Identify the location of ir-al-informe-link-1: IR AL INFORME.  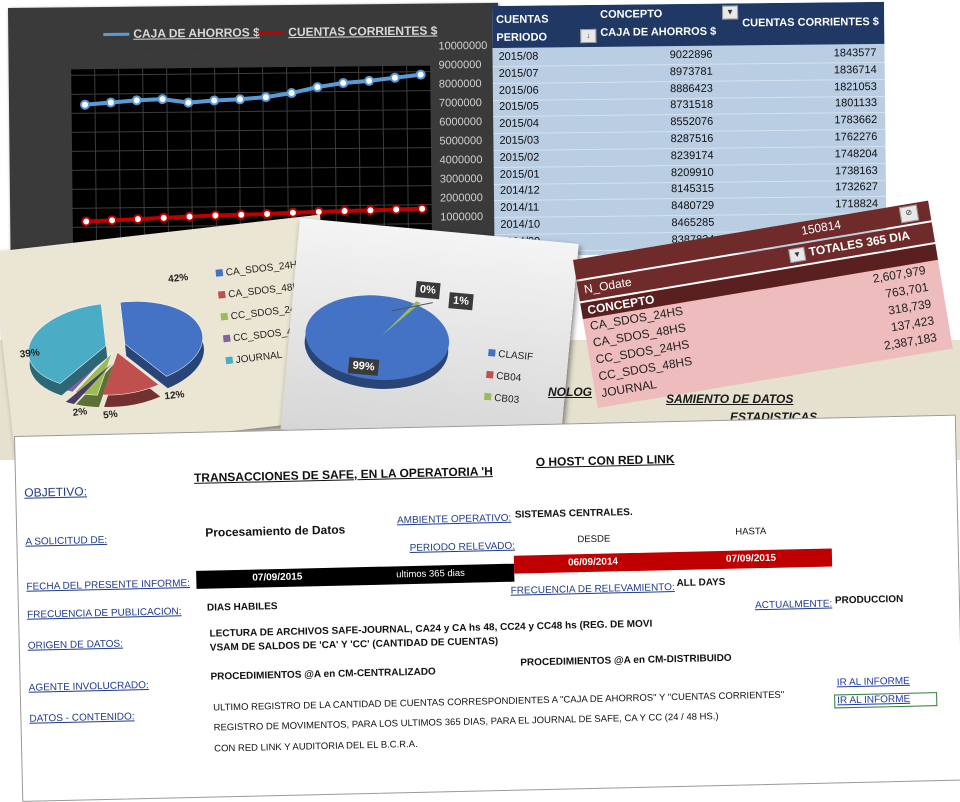
(873, 682).